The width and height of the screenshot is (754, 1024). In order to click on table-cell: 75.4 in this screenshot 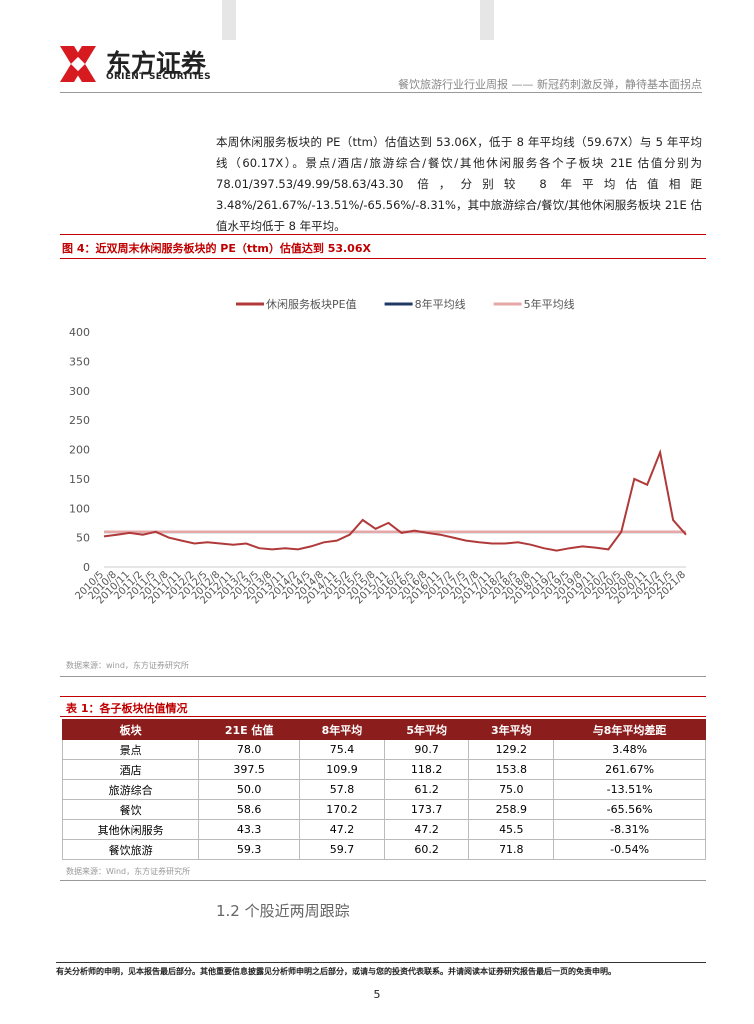, I will do `click(342, 749)`.